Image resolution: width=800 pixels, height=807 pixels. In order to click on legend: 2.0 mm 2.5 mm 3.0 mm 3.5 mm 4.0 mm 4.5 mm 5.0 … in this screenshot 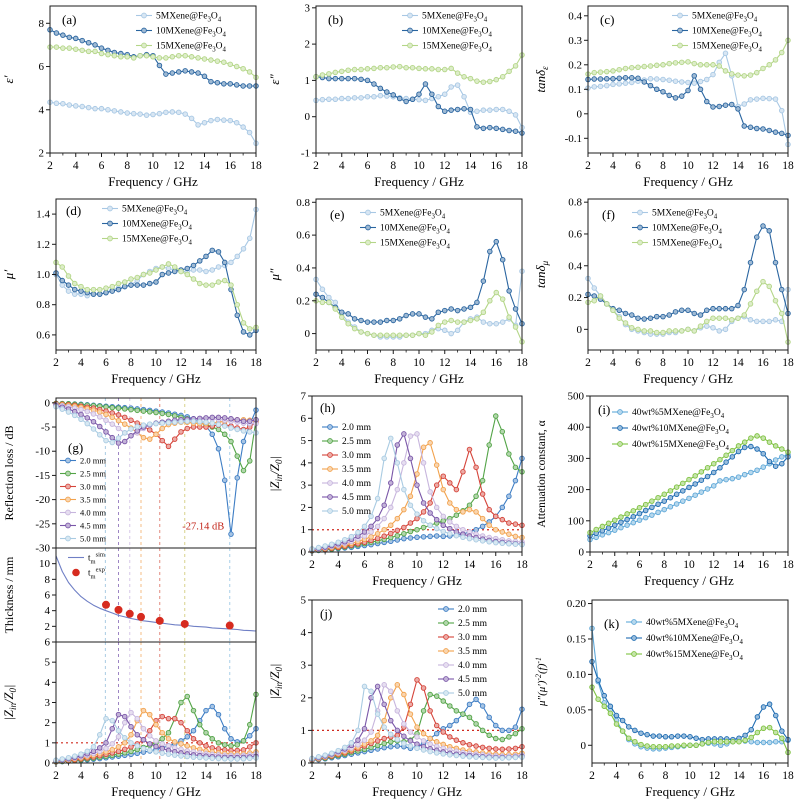, I will do `click(83, 500)`.